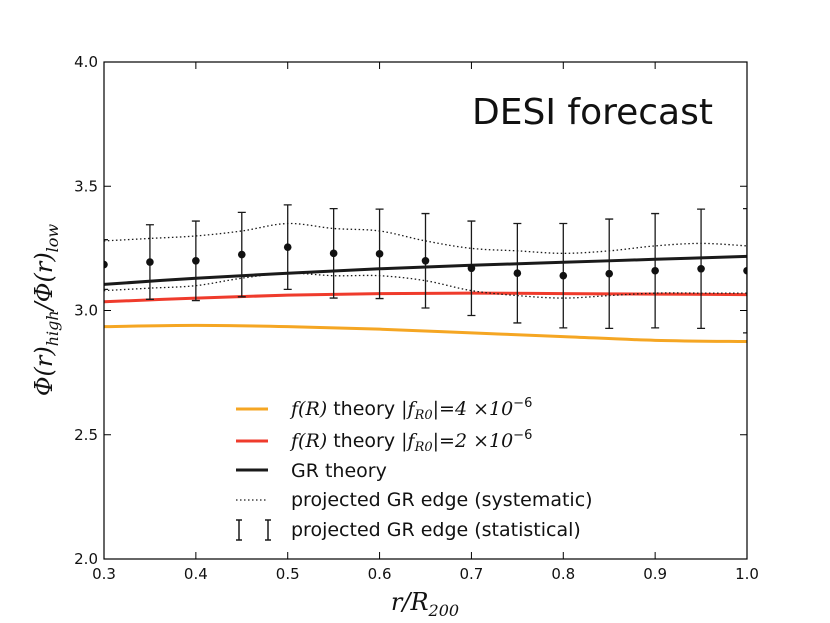 The height and width of the screenshot is (623, 830). What do you see at coordinates (46, 310) in the screenshot?
I see `y-axis-label: Φ(r)high/Φ(r)low` at bounding box center [46, 310].